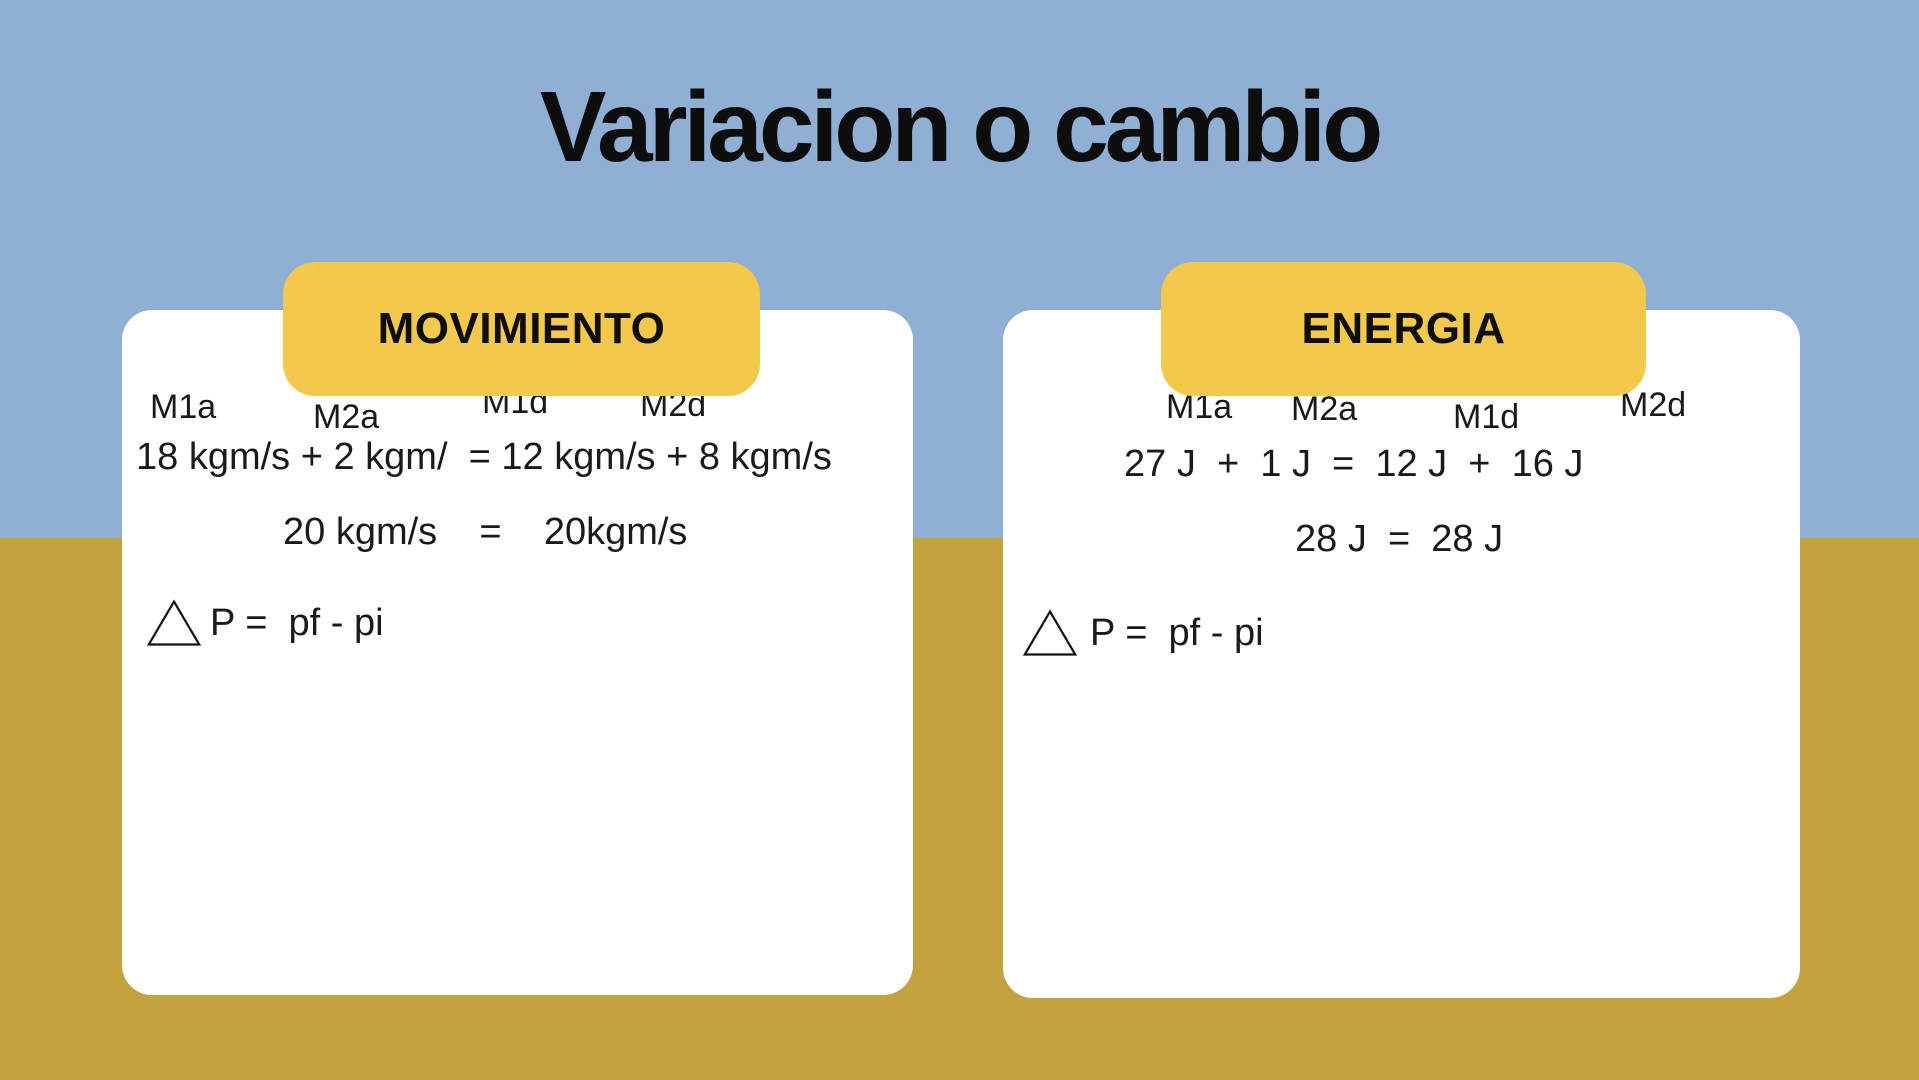 Image resolution: width=1919 pixels, height=1080 pixels. I want to click on energy-delta-equation: P = pf - pi, so click(1177, 633).